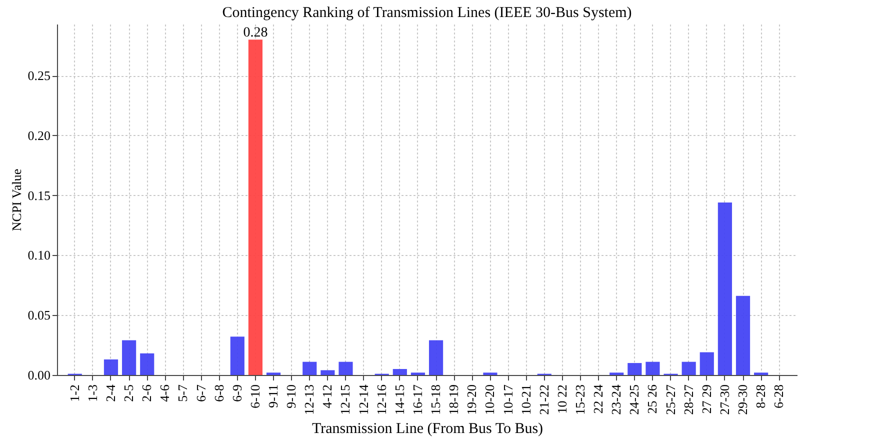 Image resolution: width=870 pixels, height=442 pixels. Describe the element at coordinates (454, 399) in the screenshot. I see `x-tick-label: 18-19` at that location.